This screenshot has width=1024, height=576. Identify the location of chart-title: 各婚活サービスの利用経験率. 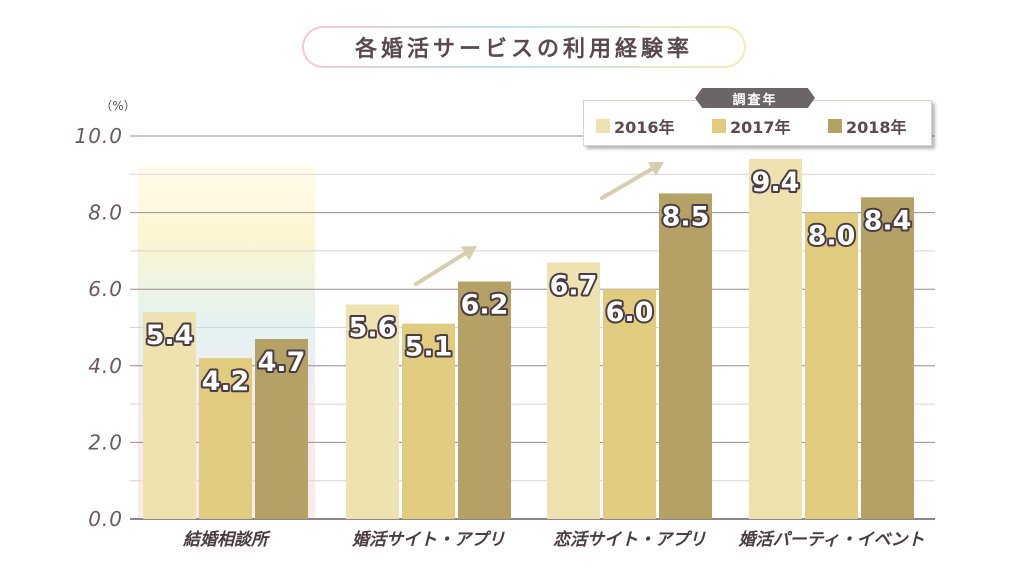
(524, 47).